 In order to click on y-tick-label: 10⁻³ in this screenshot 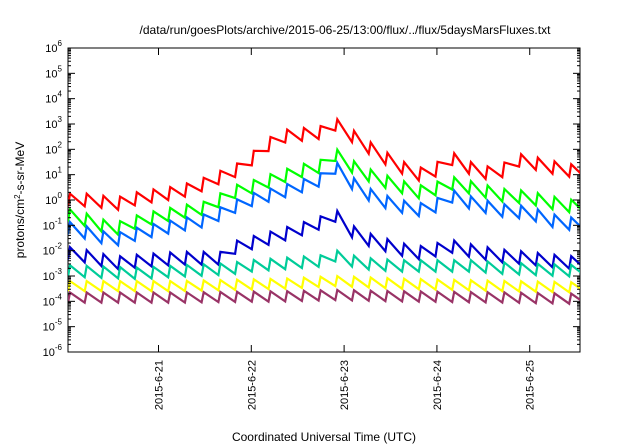, I will do `click(53, 275)`.